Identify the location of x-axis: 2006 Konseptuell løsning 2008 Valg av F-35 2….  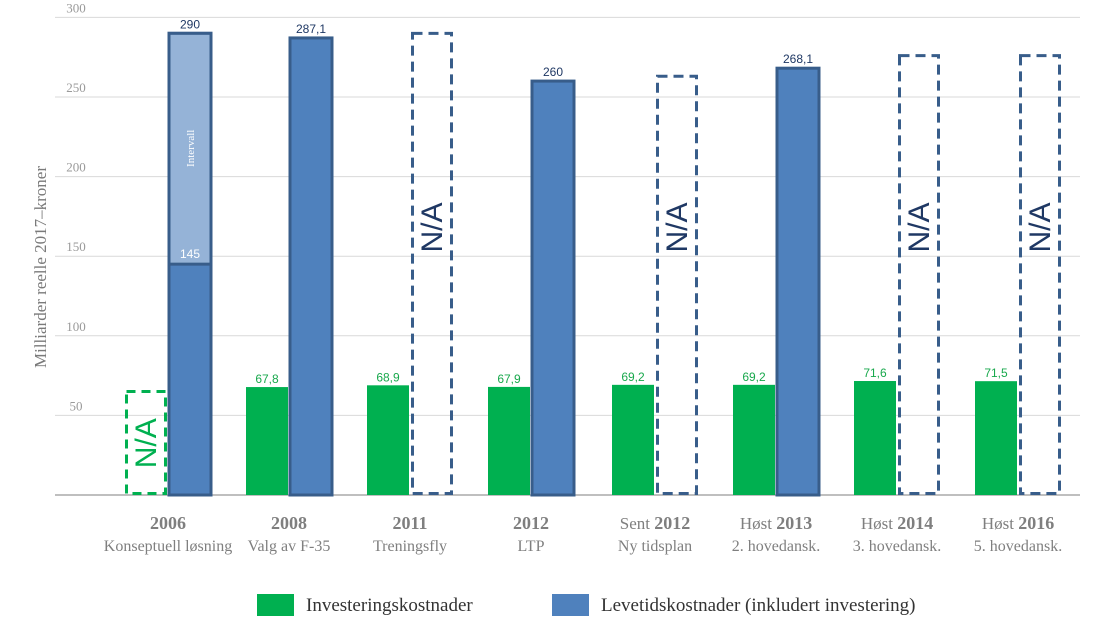
(583, 534).